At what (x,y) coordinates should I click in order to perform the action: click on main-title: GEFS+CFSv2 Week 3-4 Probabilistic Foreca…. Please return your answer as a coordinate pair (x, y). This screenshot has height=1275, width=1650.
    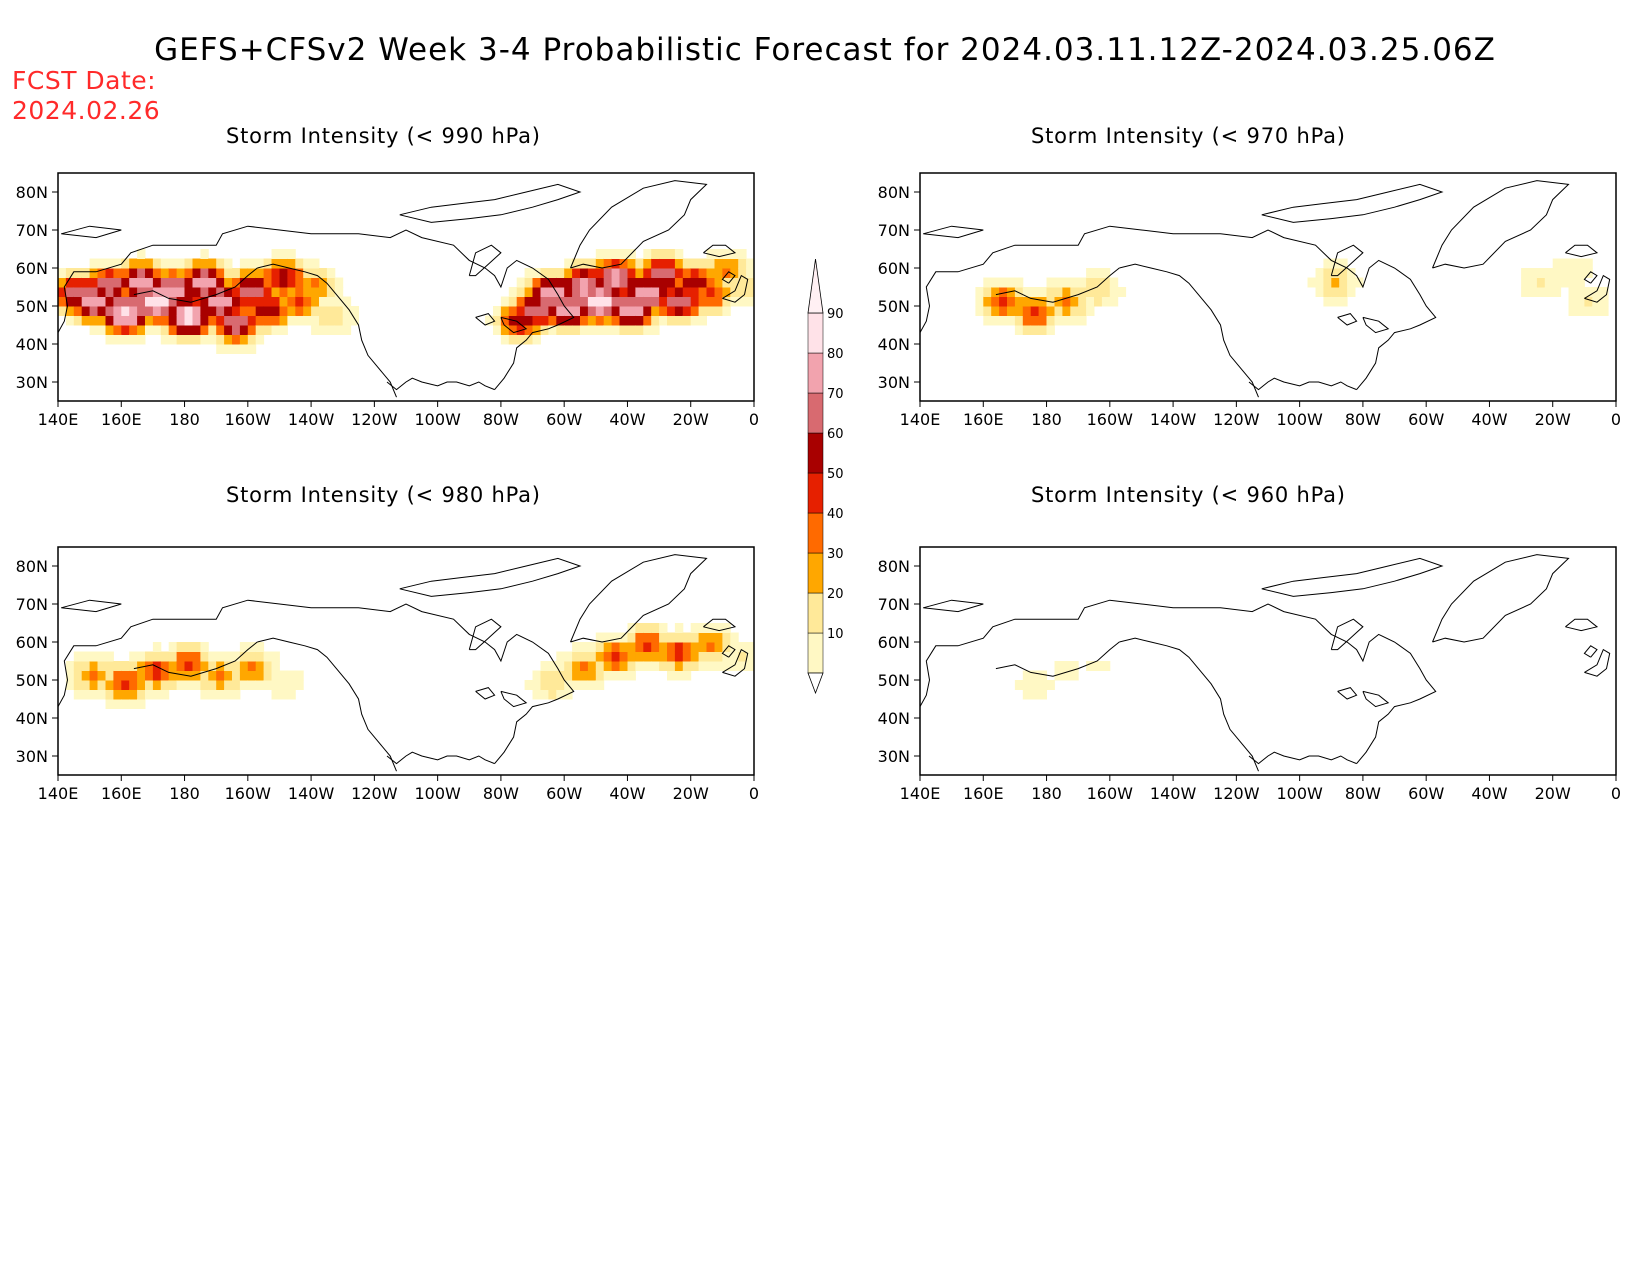
    Looking at the image, I should click on (825, 50).